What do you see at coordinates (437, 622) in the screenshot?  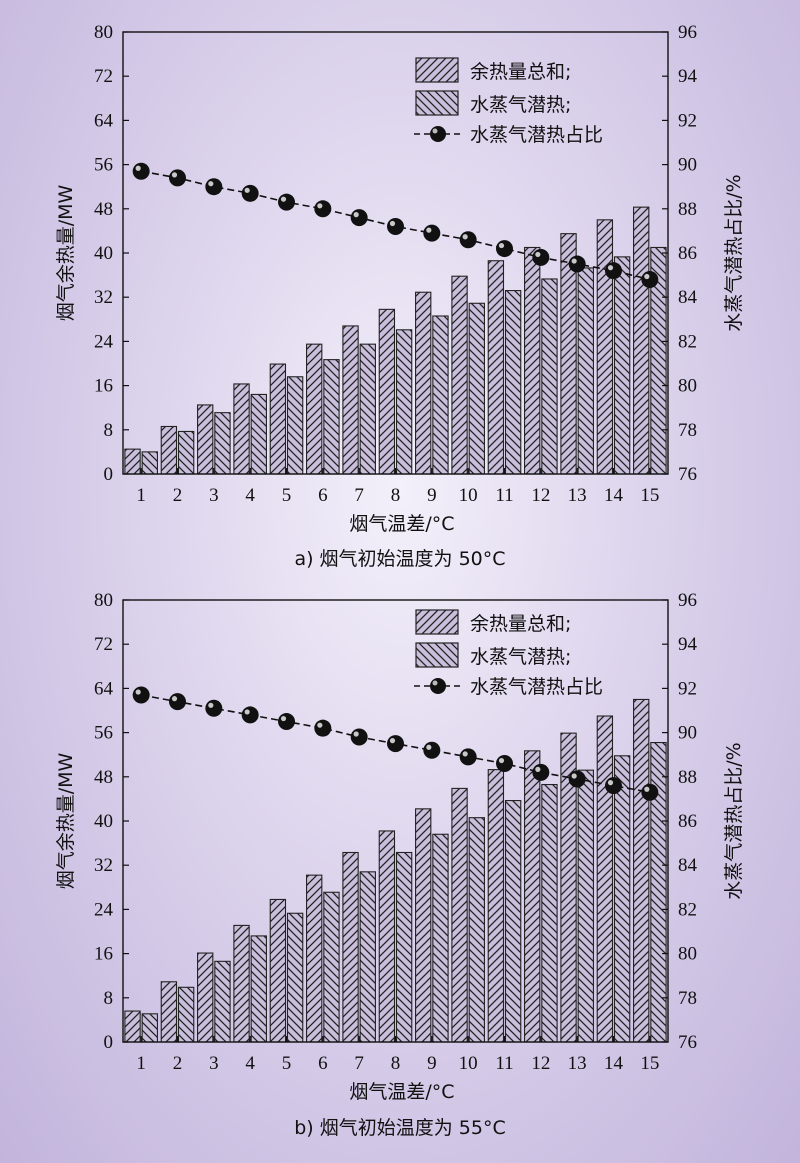 I see `legend-total-swatch` at bounding box center [437, 622].